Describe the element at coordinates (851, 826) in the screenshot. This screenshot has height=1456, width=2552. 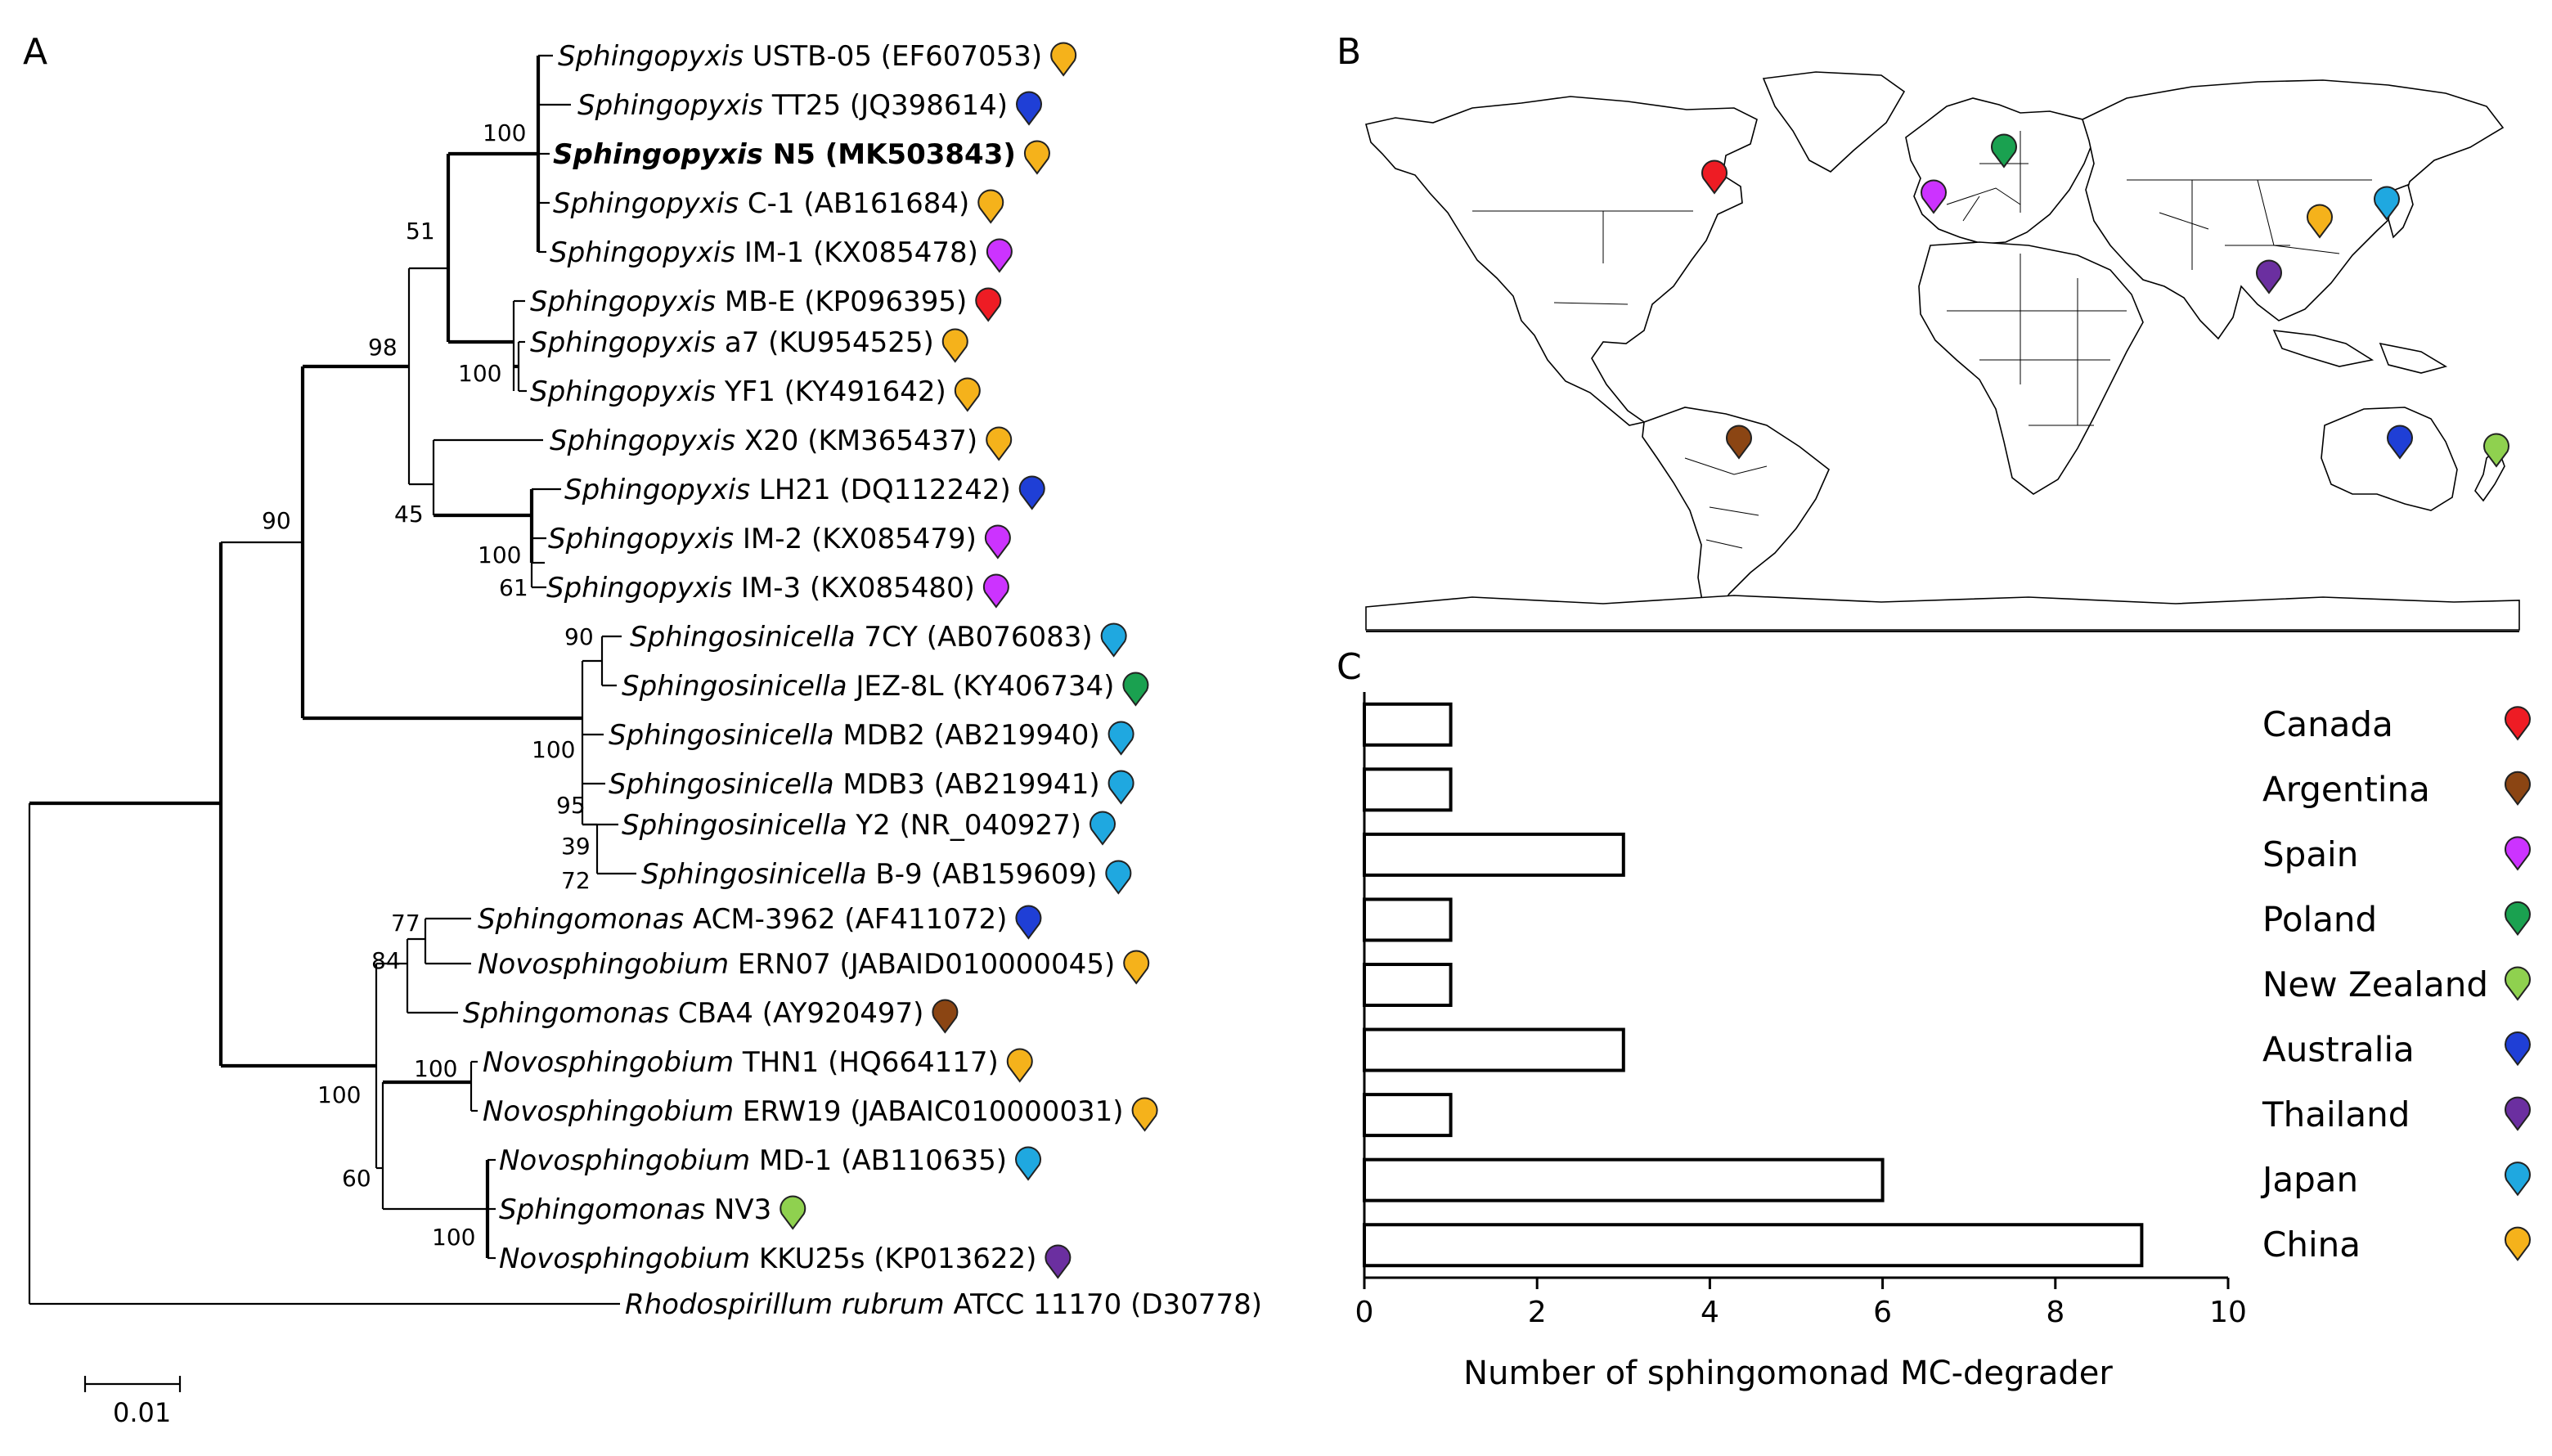
I see `tree-leaf-label: Sphingosinicella Y2 (NR_040927)` at that location.